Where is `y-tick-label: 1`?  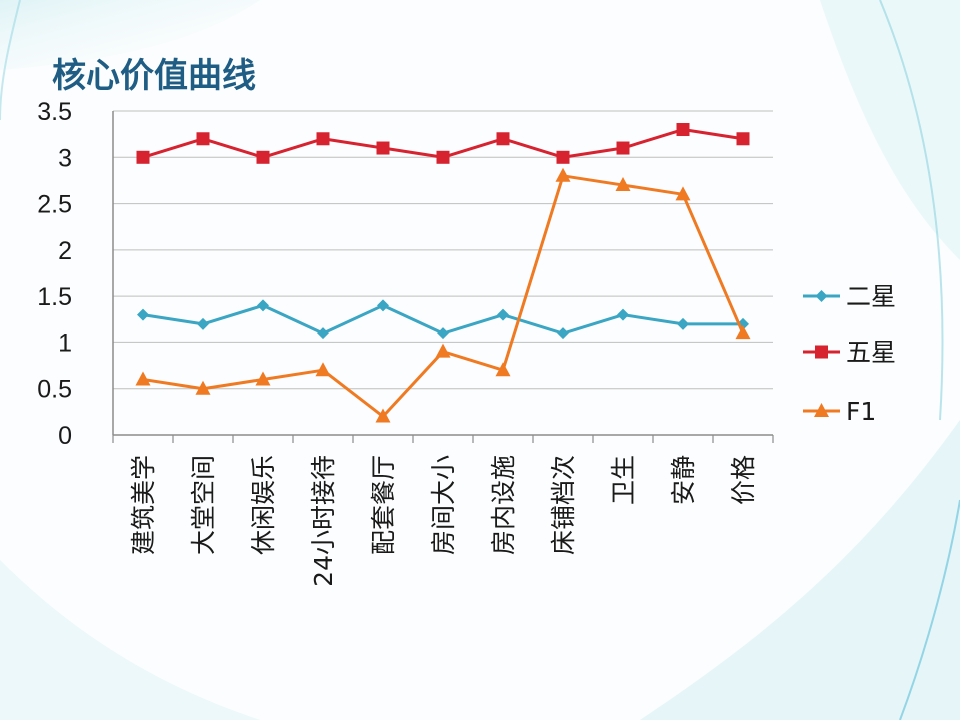
y-tick-label: 1 is located at coordinates (65, 343).